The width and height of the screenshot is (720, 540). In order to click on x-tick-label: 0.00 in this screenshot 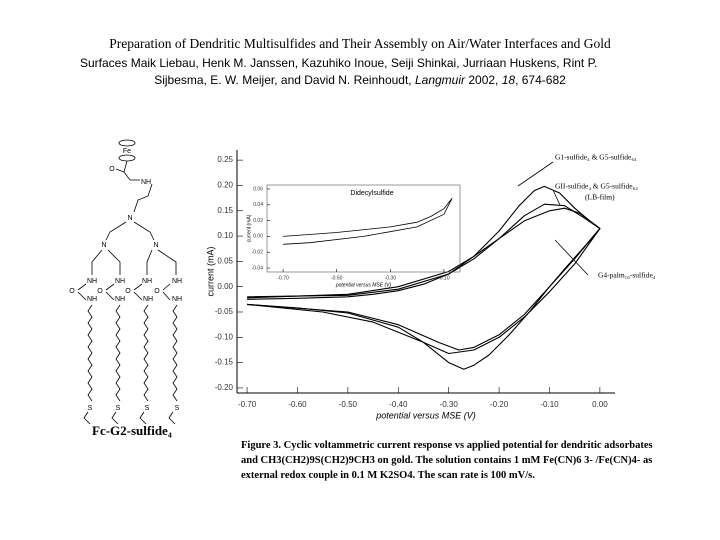, I will do `click(600, 404)`.